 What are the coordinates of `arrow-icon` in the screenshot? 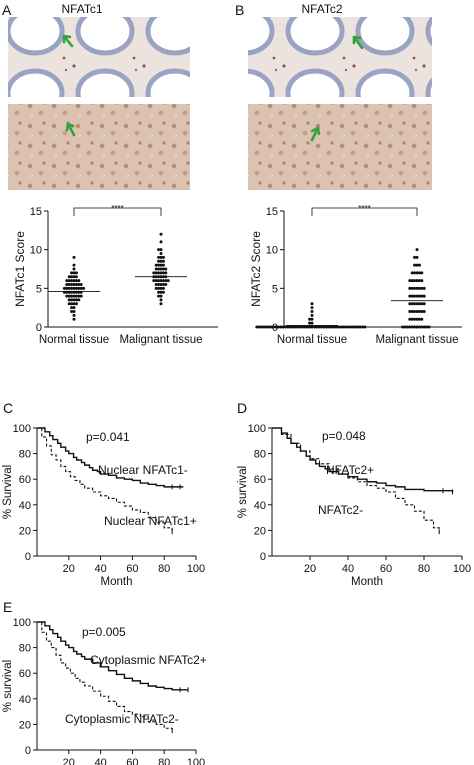 It's located at (70, 129).